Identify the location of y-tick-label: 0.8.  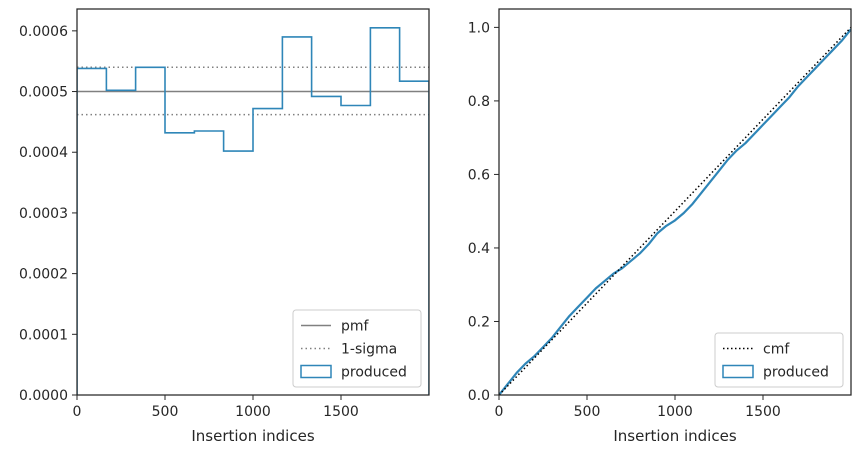
(479, 102).